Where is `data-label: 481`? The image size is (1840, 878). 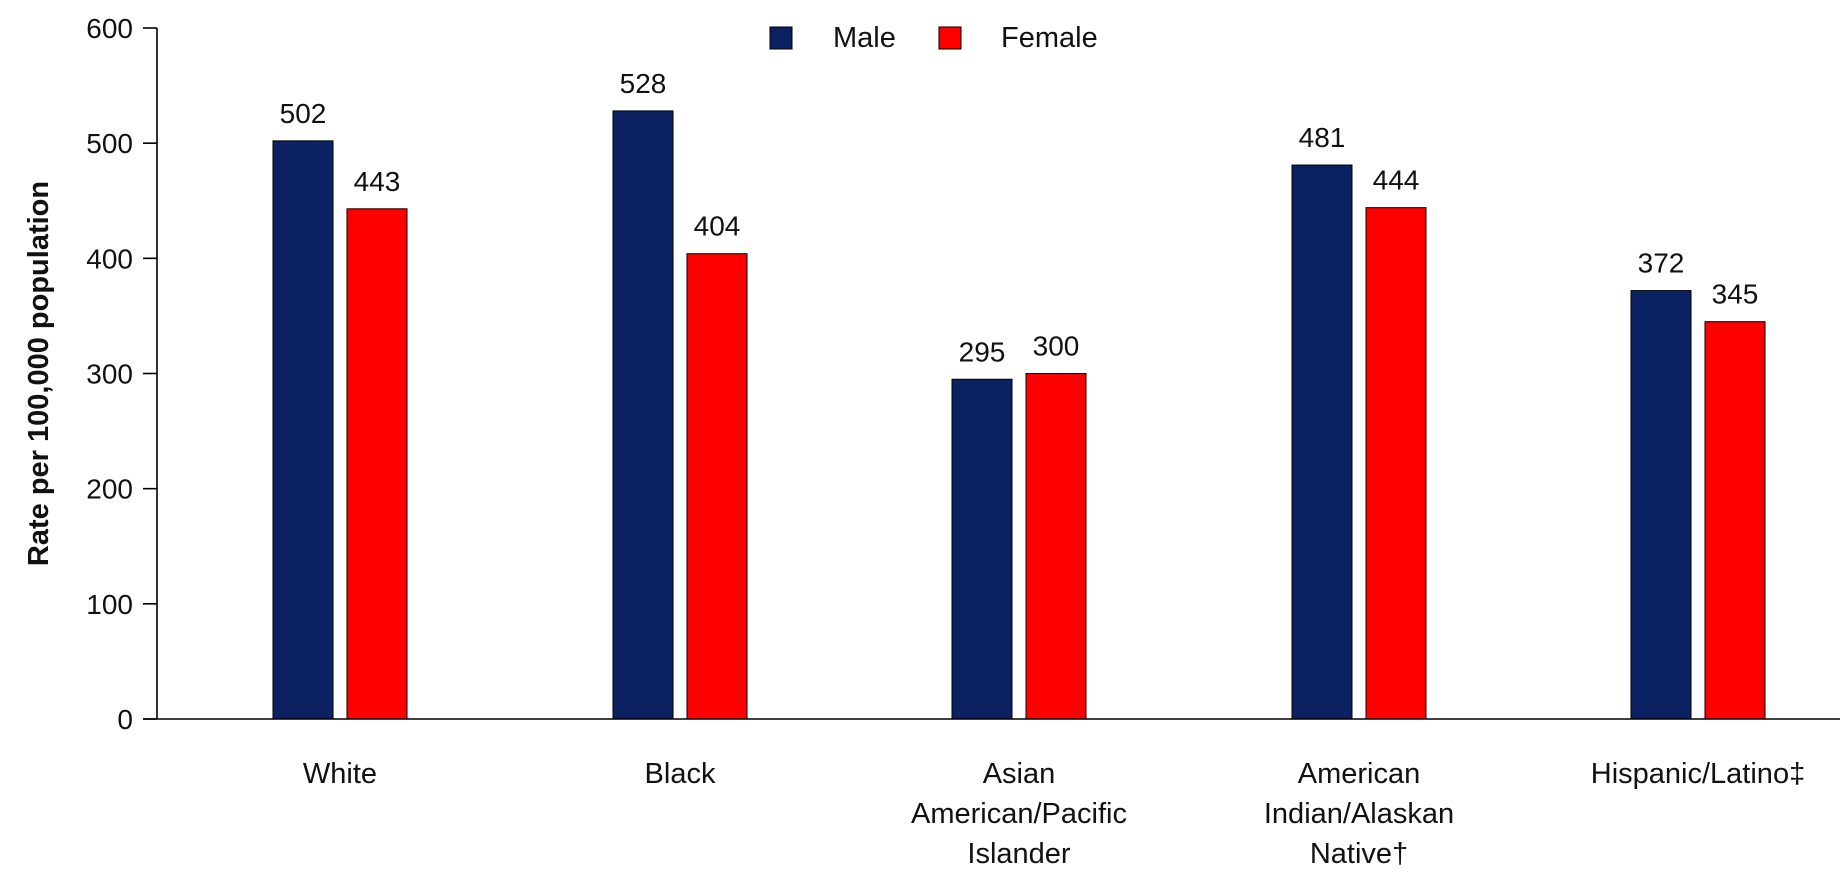 data-label: 481 is located at coordinates (1322, 137).